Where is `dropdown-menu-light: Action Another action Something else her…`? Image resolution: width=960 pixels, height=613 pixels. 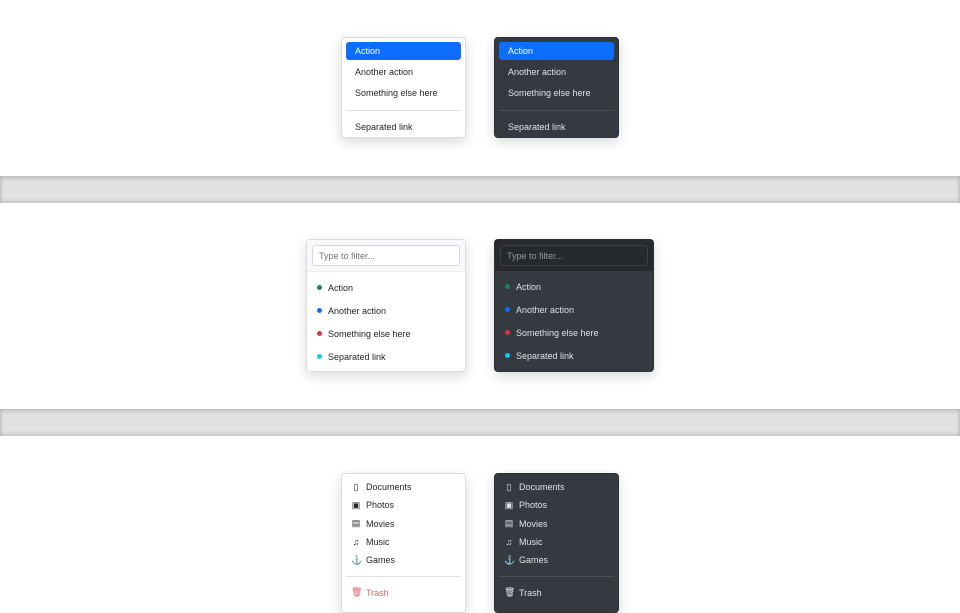 dropdown-menu-light: Action Another action Something else her… is located at coordinates (403, 87).